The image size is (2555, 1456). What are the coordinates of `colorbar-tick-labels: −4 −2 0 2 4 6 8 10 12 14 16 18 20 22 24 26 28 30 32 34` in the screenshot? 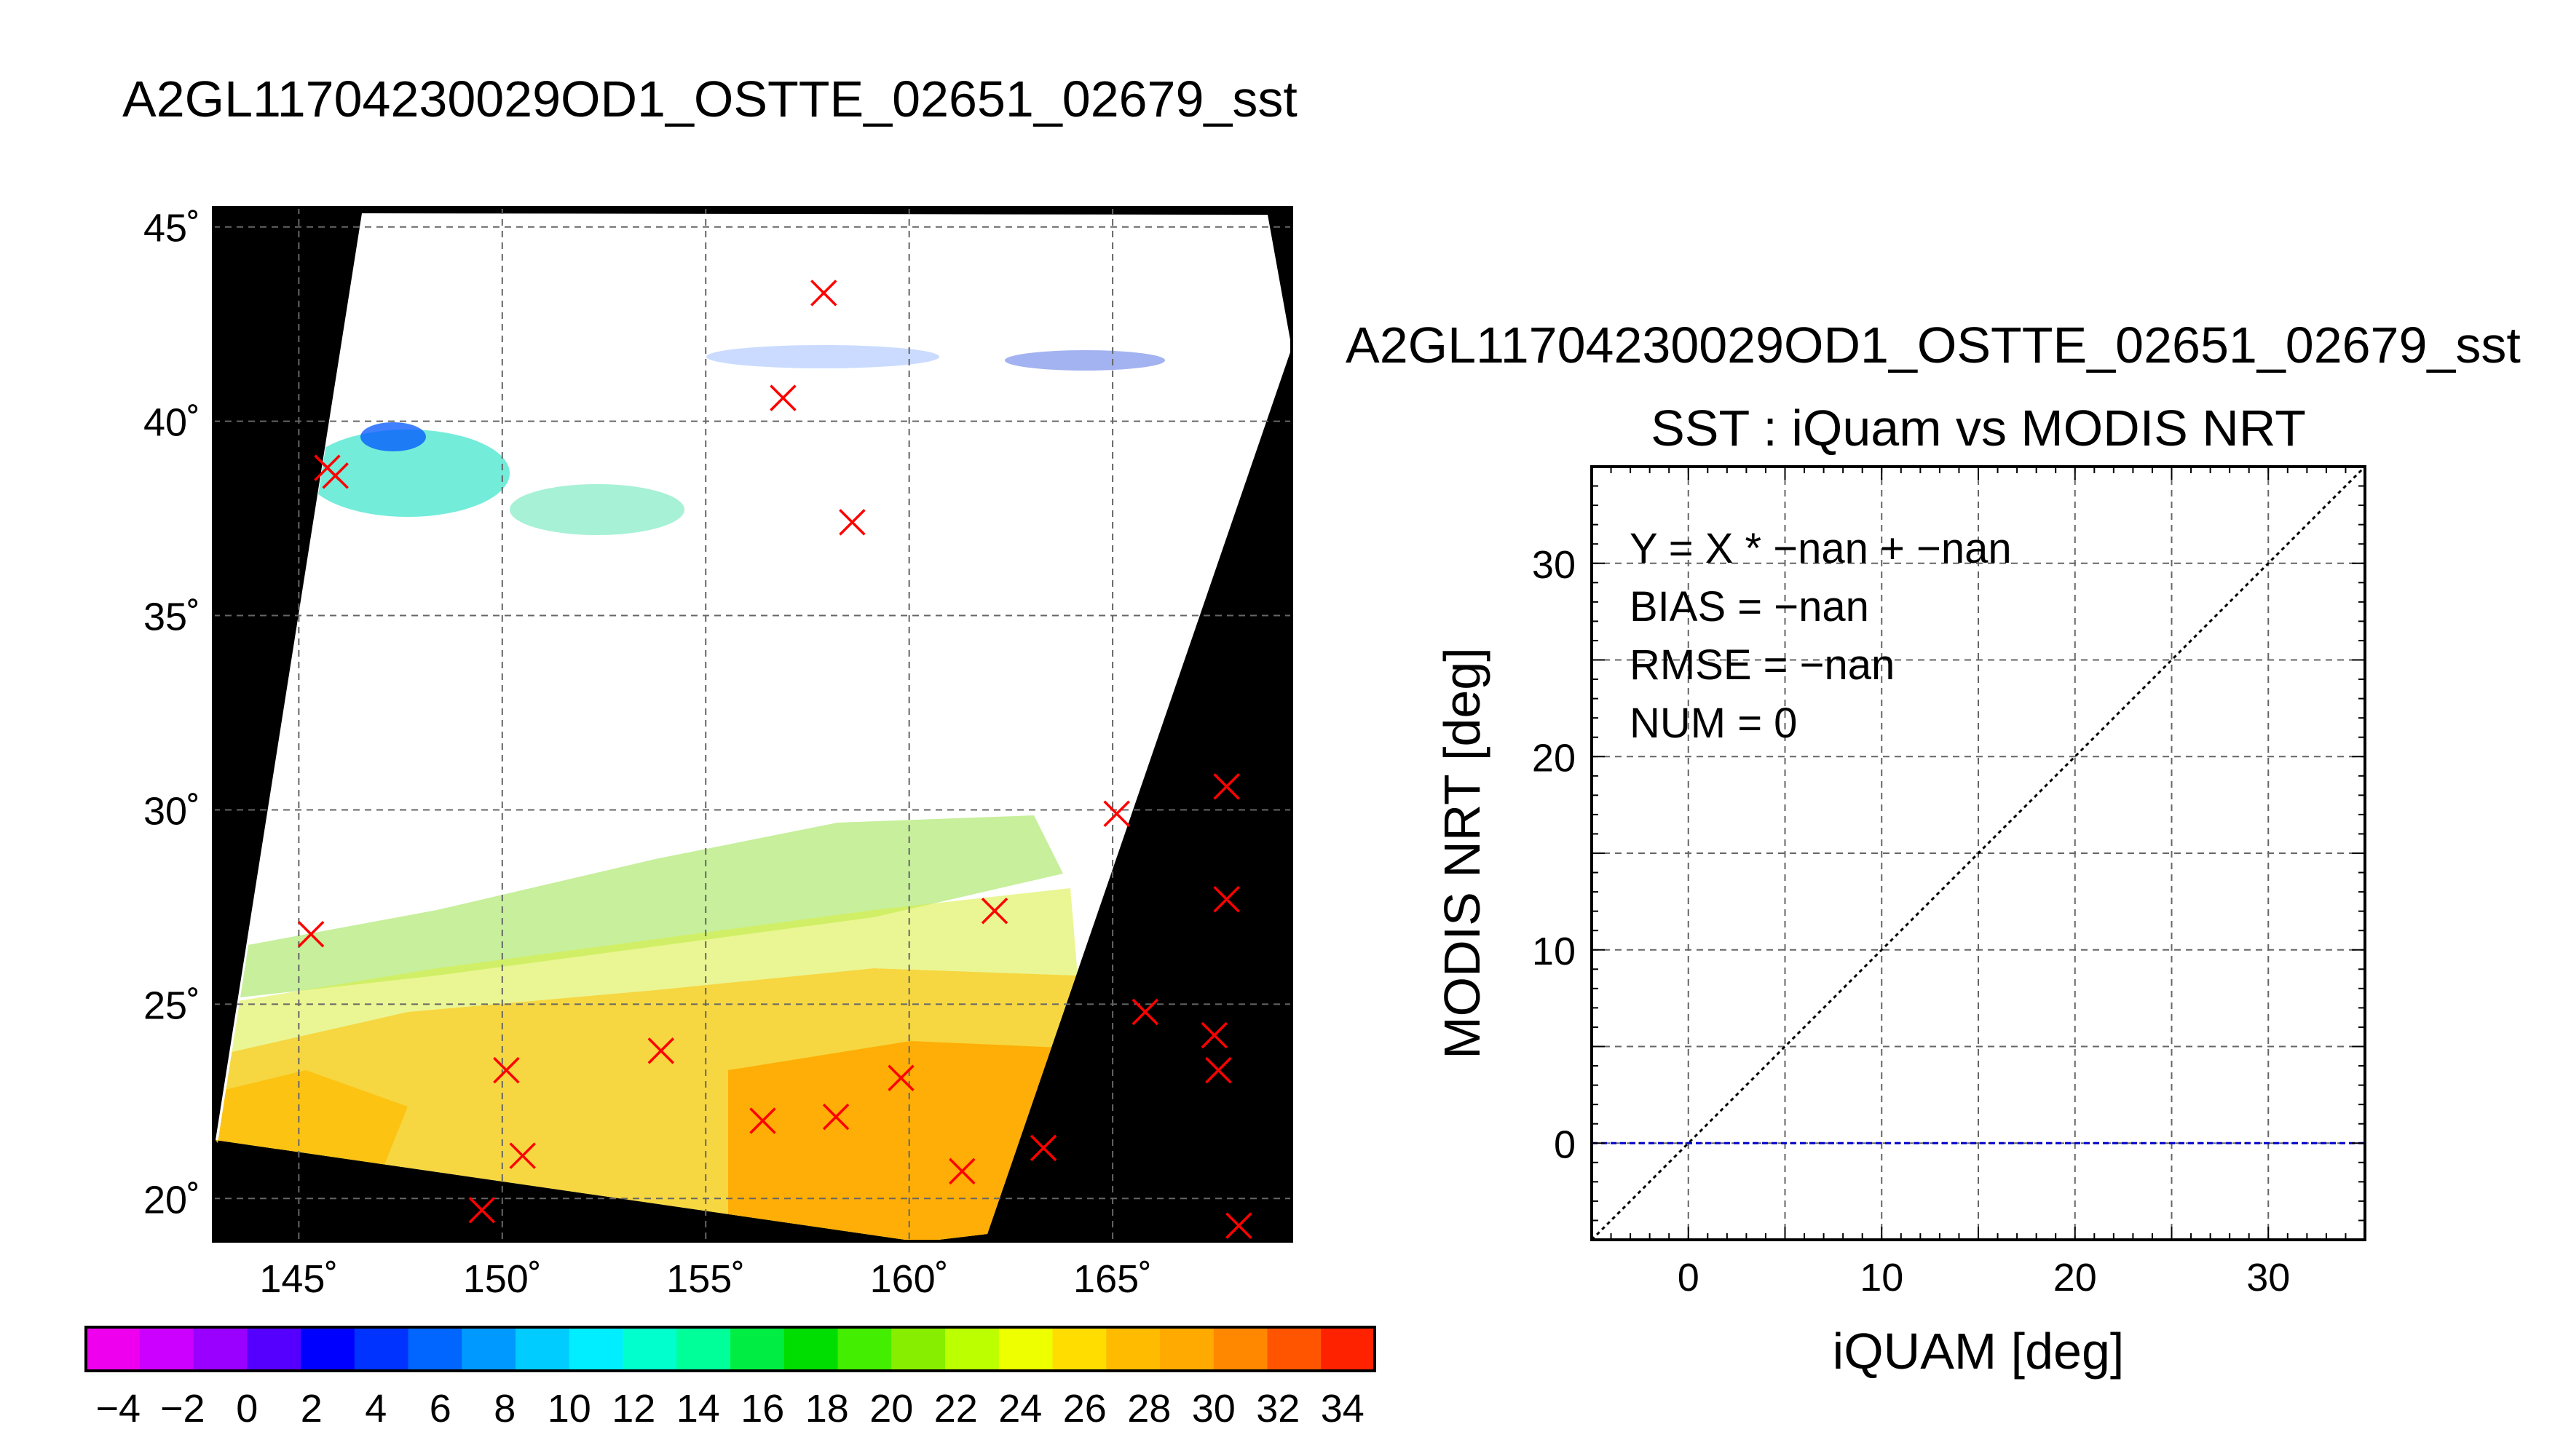 It's located at (729, 1409).